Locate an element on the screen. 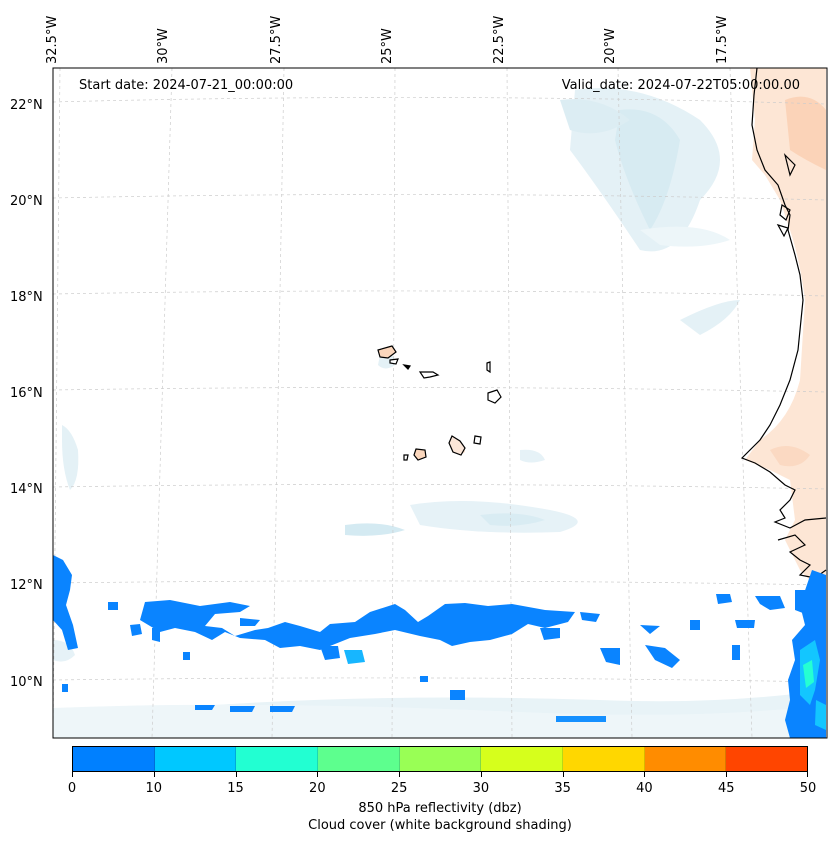 The width and height of the screenshot is (837, 843). longitude-label: 22.5°W is located at coordinates (499, 39).